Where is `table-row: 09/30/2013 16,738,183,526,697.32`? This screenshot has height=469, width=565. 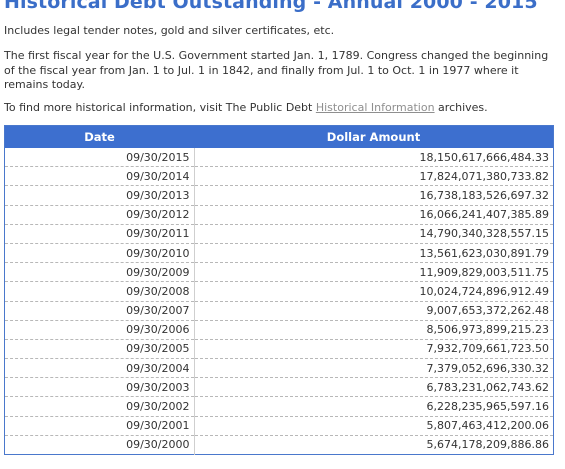 table-row: 09/30/2013 16,738,183,526,697.32 is located at coordinates (279, 195).